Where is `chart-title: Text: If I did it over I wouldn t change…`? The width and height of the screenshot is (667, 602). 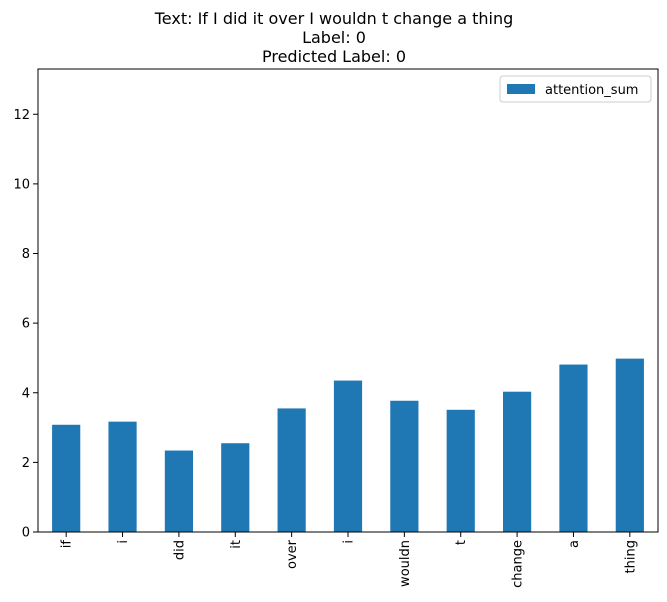
chart-title: Text: If I did it over I wouldn t change… is located at coordinates (334, 37).